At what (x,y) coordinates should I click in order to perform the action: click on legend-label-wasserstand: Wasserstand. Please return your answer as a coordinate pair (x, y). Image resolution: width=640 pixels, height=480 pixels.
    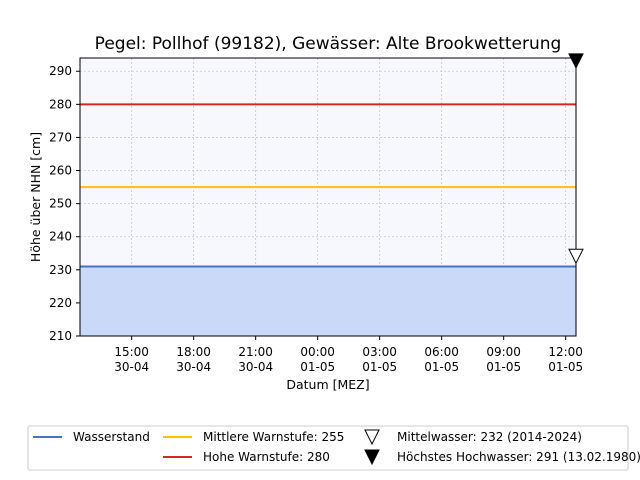
    Looking at the image, I should click on (111, 437).